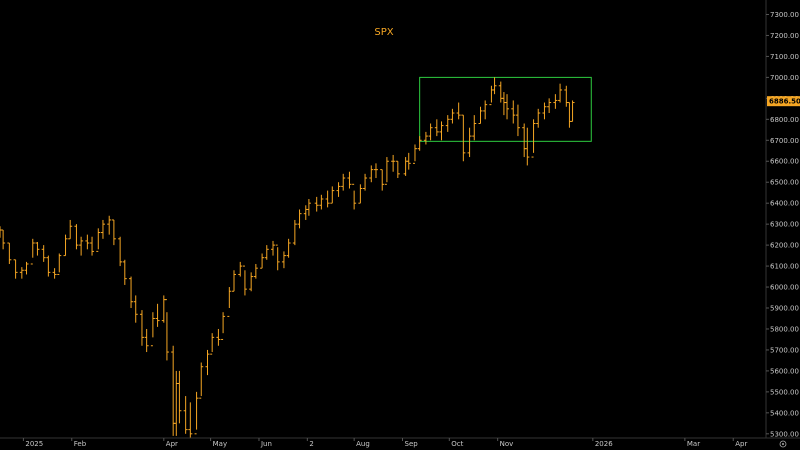 Image resolution: width=800 pixels, height=450 pixels. Describe the element at coordinates (784, 15) in the screenshot. I see `y-tick-label: 7300.00` at that location.